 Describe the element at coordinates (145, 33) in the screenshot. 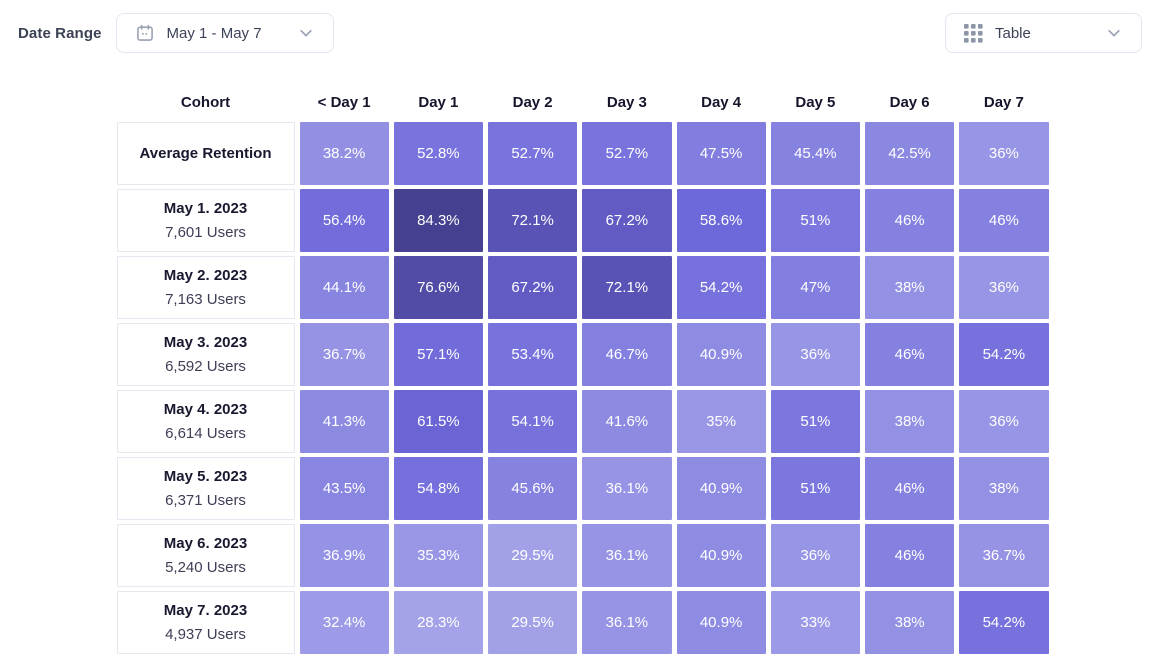

I see `calendar-icon` at that location.